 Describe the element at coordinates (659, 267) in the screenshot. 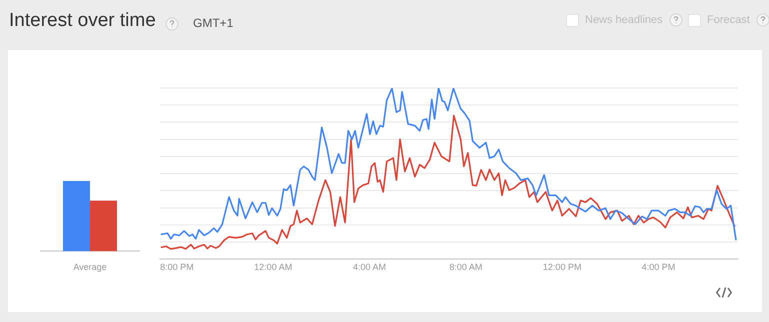

I see `x-tick-label: 4:00 PM` at that location.